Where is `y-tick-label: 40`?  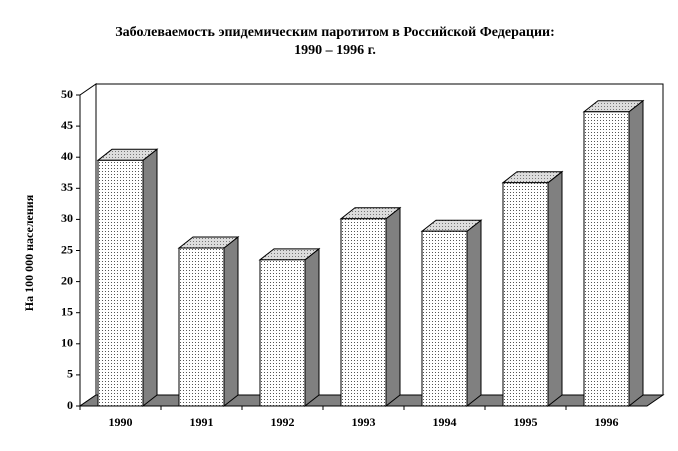
y-tick-label: 40 is located at coordinates (67, 156).